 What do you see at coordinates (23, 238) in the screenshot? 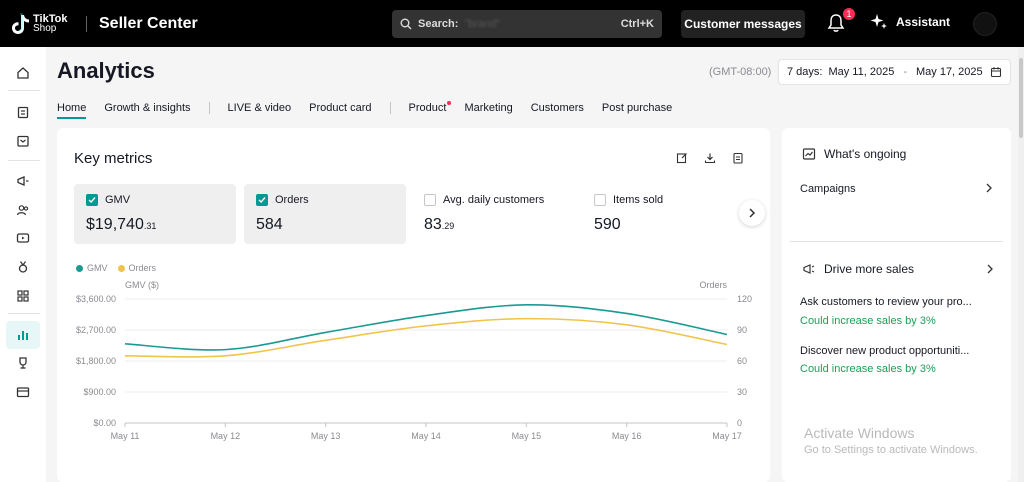
I see `video-icon` at bounding box center [23, 238].